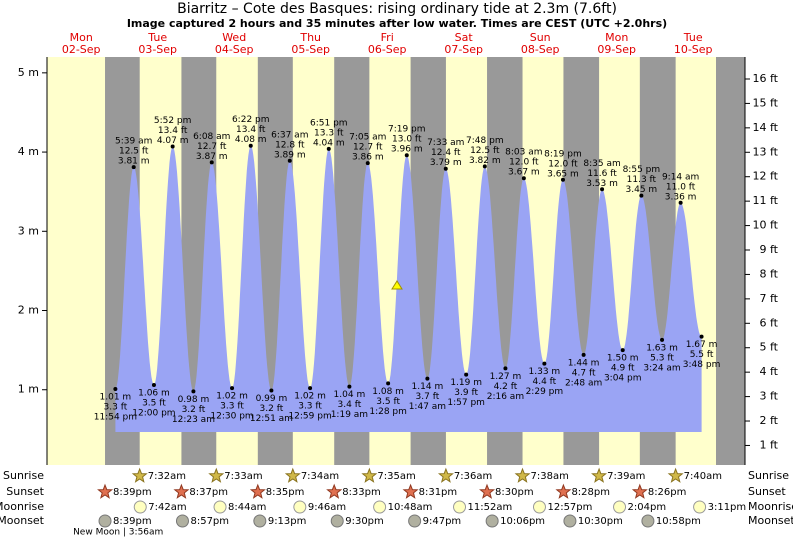  What do you see at coordinates (310, 37) in the screenshot?
I see `day-name: Thu` at bounding box center [310, 37].